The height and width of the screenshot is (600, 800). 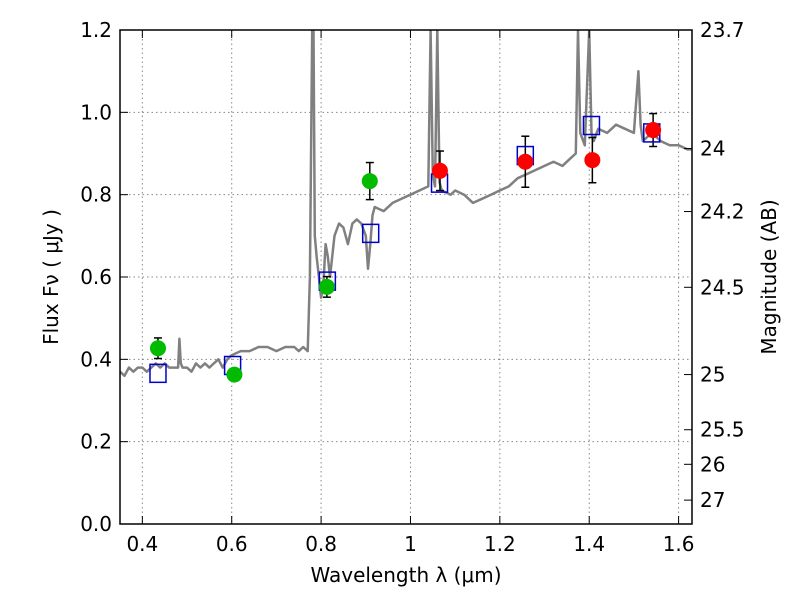 What do you see at coordinates (712, 375) in the screenshot?
I see `y2-tick-label: 25` at bounding box center [712, 375].